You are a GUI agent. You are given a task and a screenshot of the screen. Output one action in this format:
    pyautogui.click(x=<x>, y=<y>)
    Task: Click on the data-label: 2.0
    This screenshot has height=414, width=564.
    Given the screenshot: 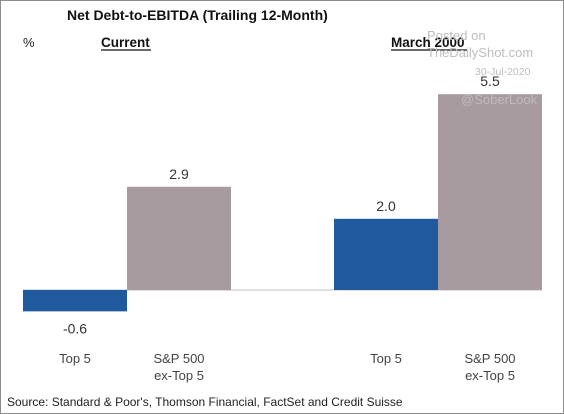 What is the action you would take?
    pyautogui.click(x=386, y=206)
    